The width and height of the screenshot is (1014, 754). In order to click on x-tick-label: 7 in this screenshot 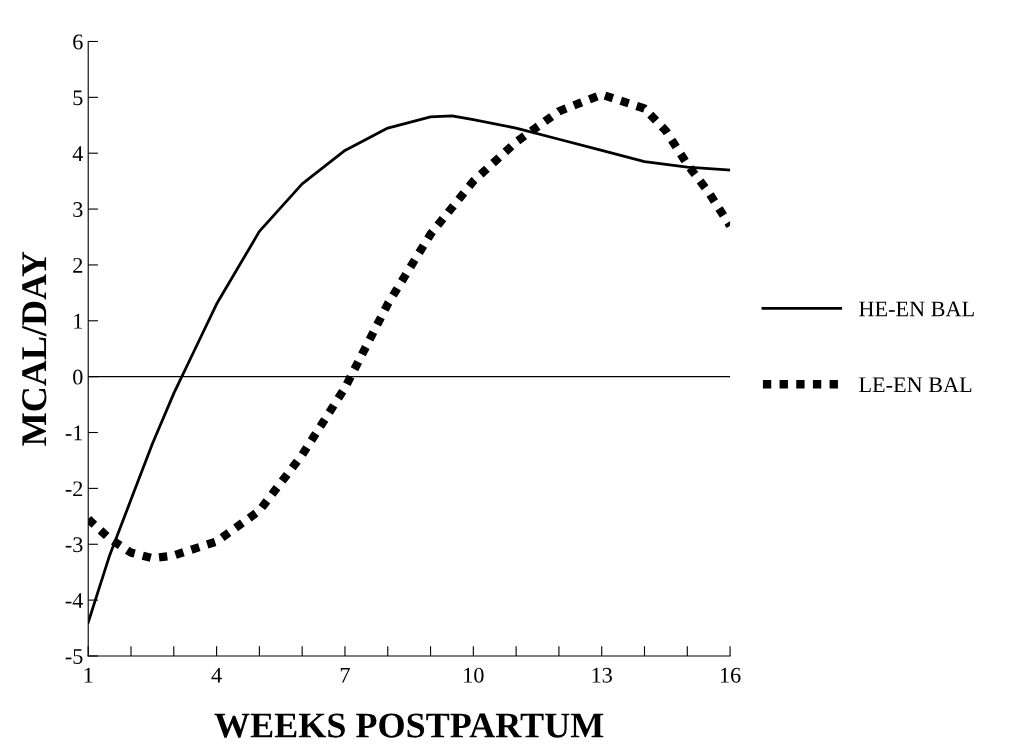, I will do `click(345, 675)`.